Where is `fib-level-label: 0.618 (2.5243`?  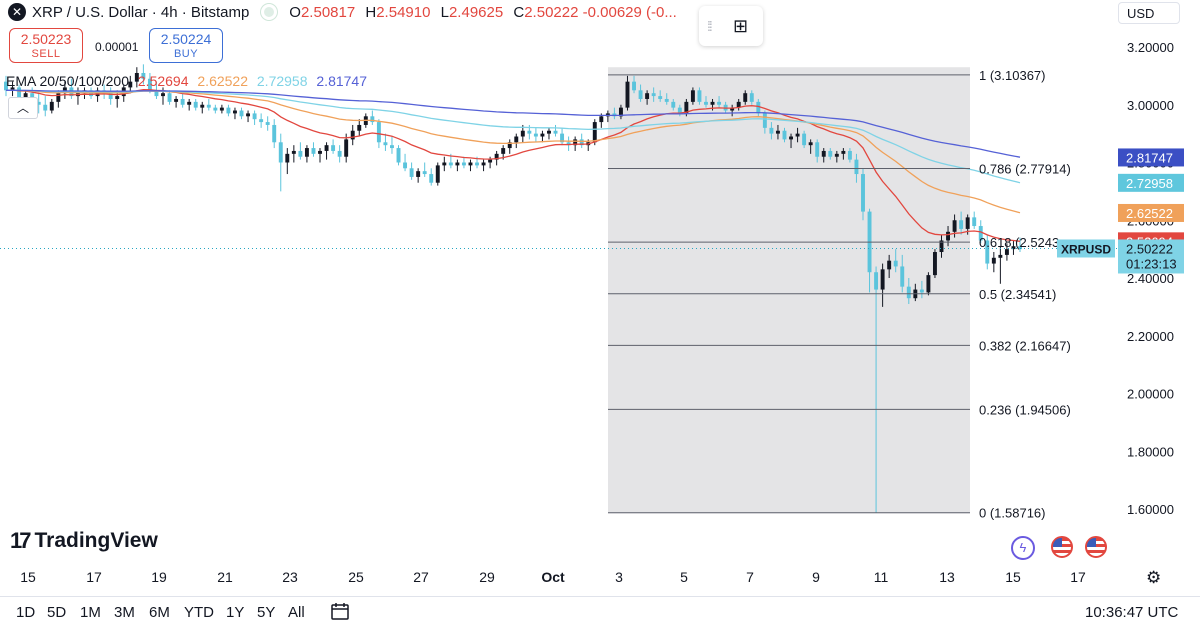 fib-level-label: 0.618 (2.5243 is located at coordinates (1019, 242).